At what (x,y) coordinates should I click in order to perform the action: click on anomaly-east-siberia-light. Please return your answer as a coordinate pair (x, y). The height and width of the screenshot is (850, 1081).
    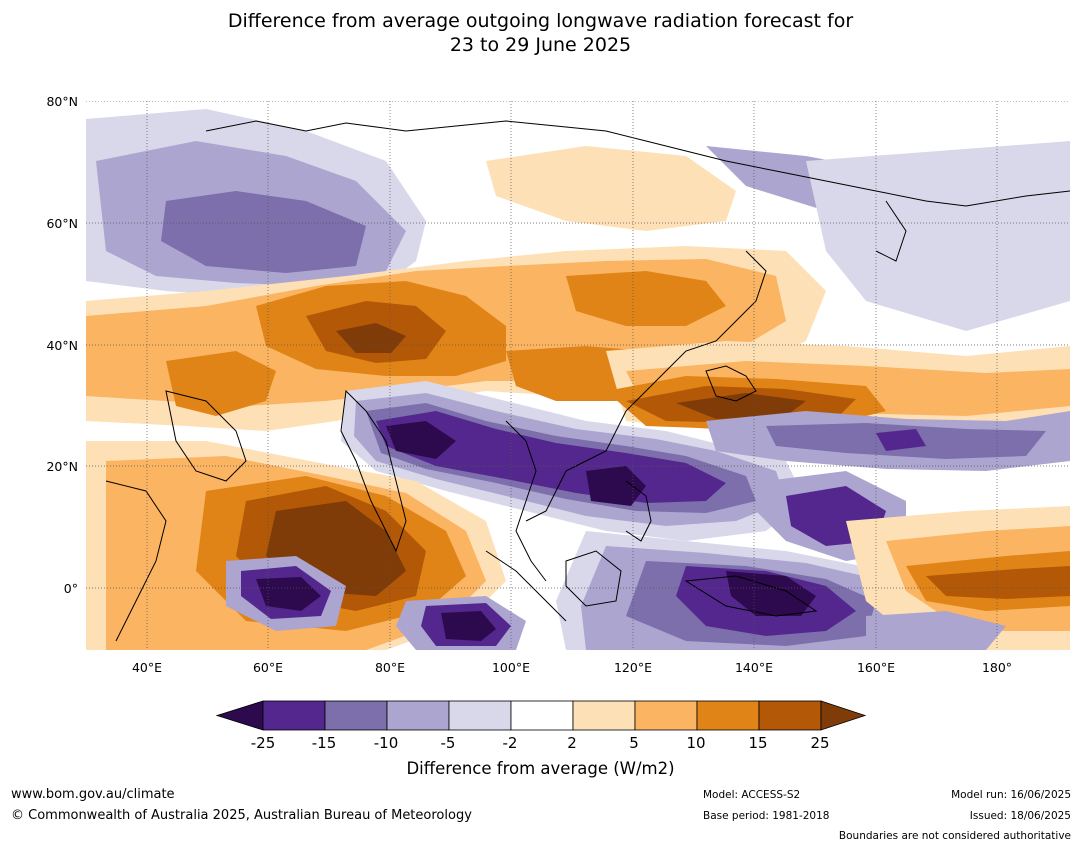
    Looking at the image, I should click on (938, 236).